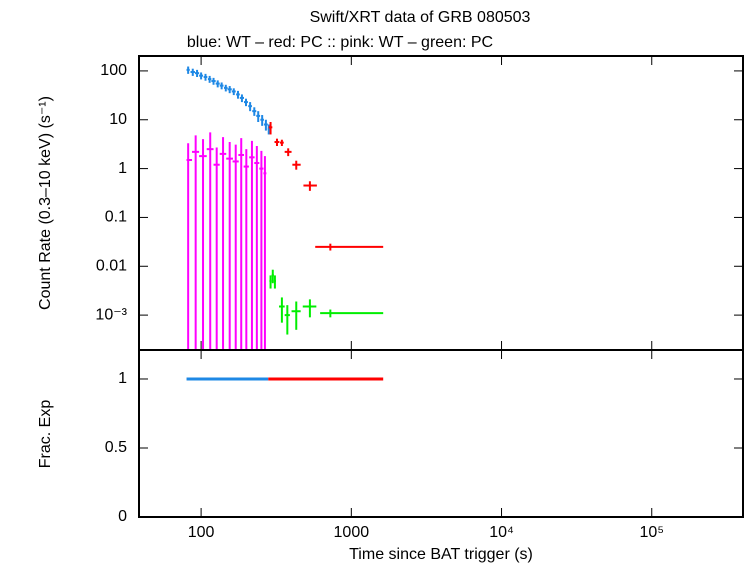  Describe the element at coordinates (113, 70) in the screenshot. I see `y-tick-label: 100` at that location.